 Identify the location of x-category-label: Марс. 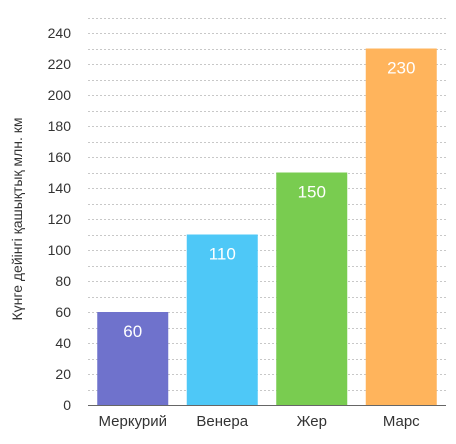
(401, 421).